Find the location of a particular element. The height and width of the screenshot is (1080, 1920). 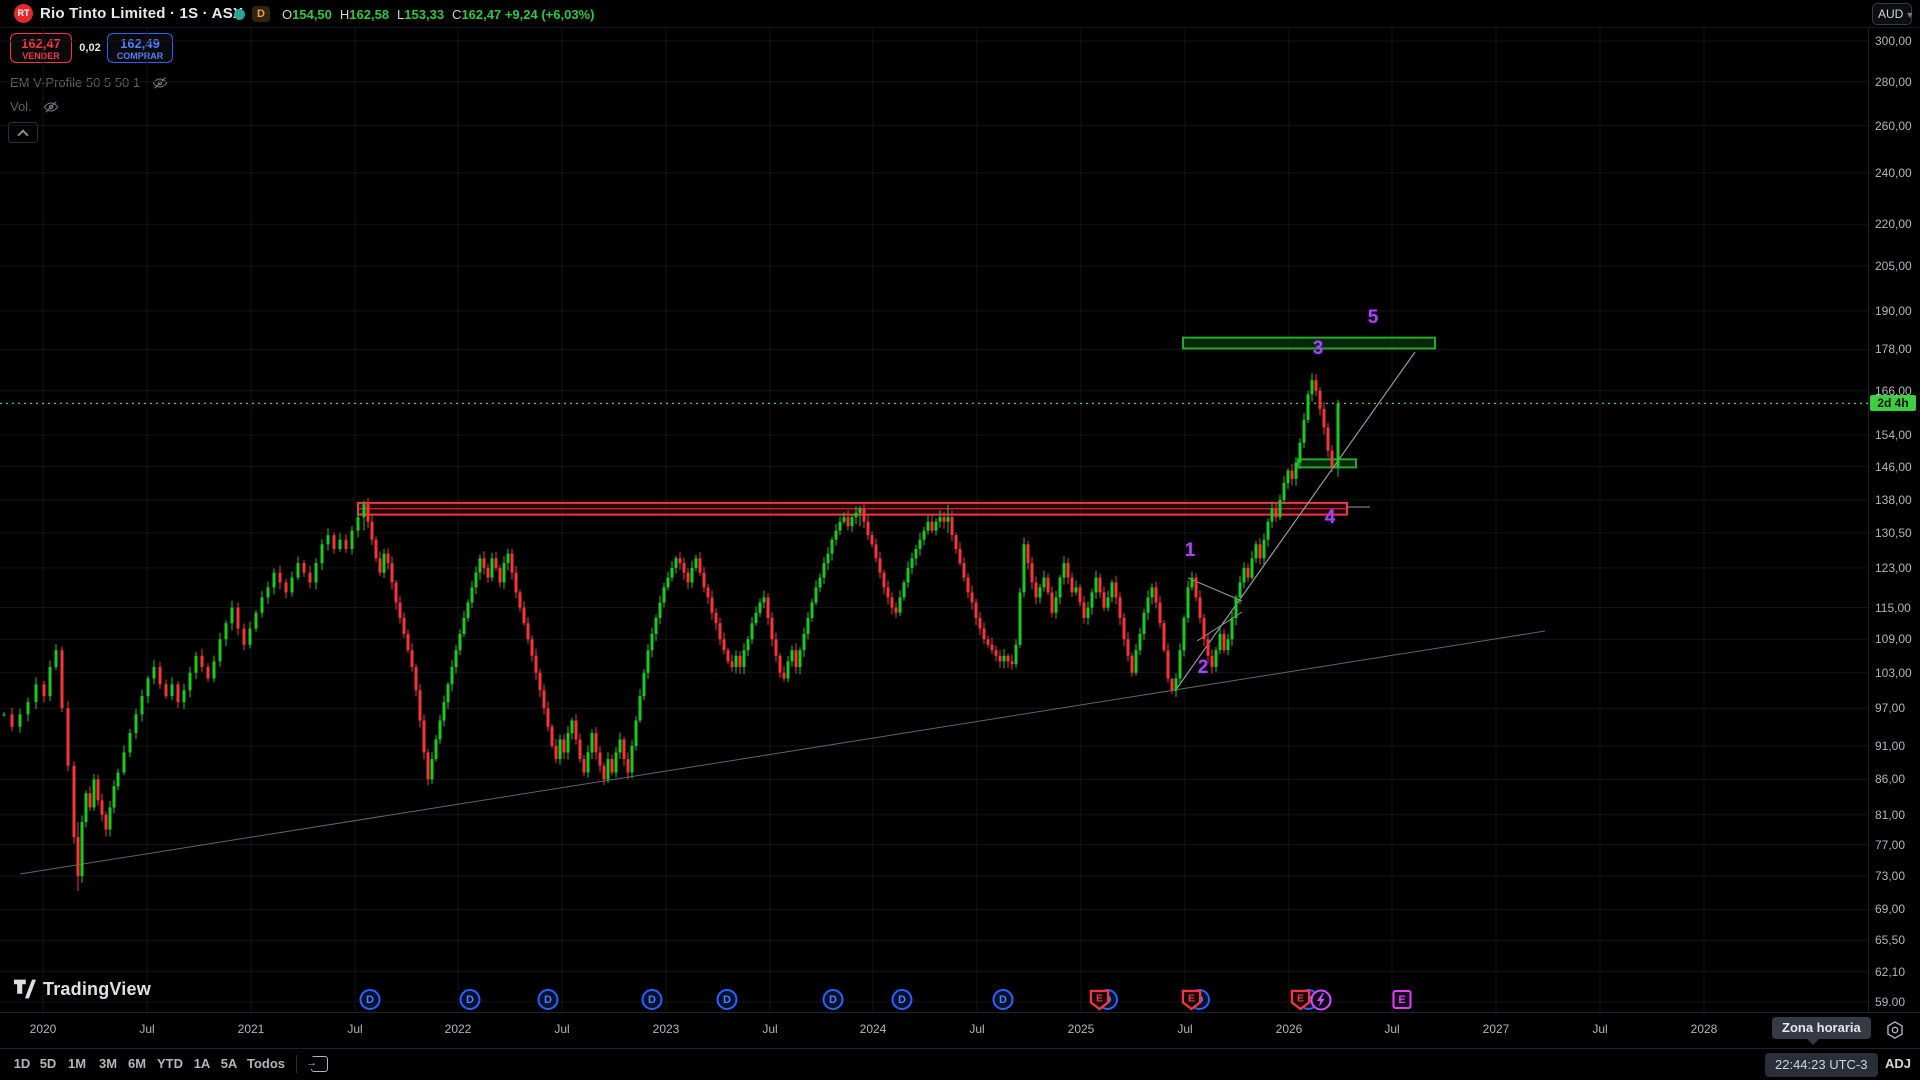

earnings-future-marker: E is located at coordinates (1402, 999).